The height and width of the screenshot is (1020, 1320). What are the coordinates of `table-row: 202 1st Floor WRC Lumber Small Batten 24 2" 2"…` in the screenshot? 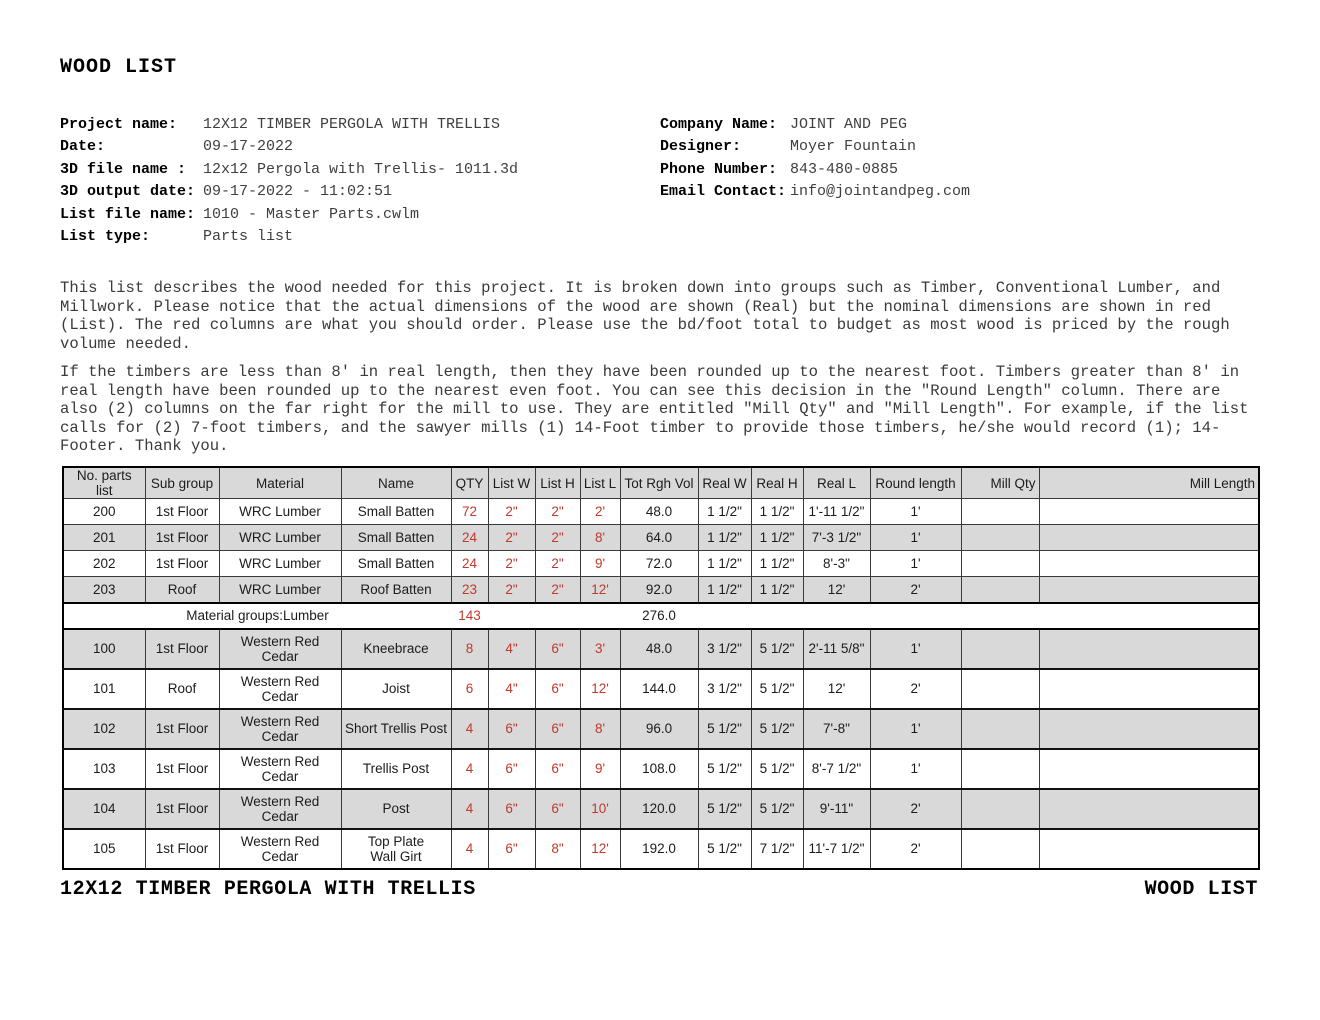 It's located at (661, 563).